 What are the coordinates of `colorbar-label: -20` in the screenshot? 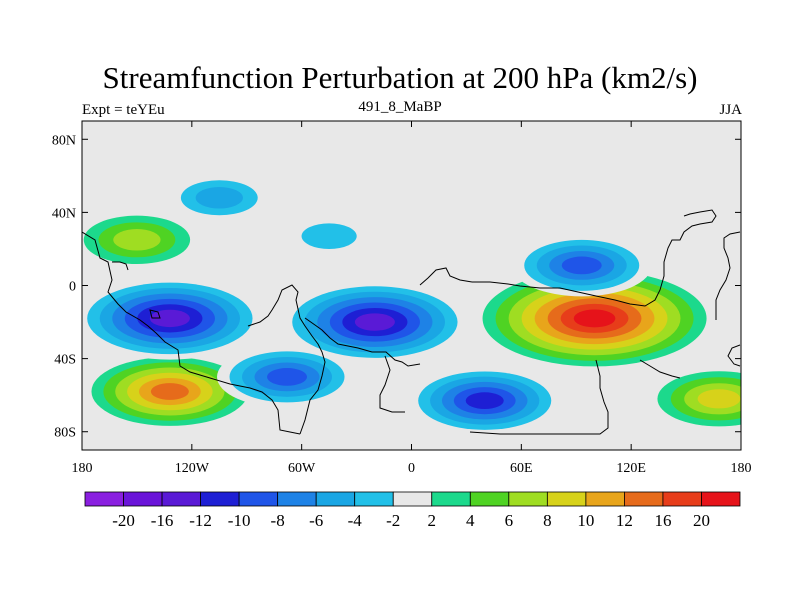 It's located at (123, 520).